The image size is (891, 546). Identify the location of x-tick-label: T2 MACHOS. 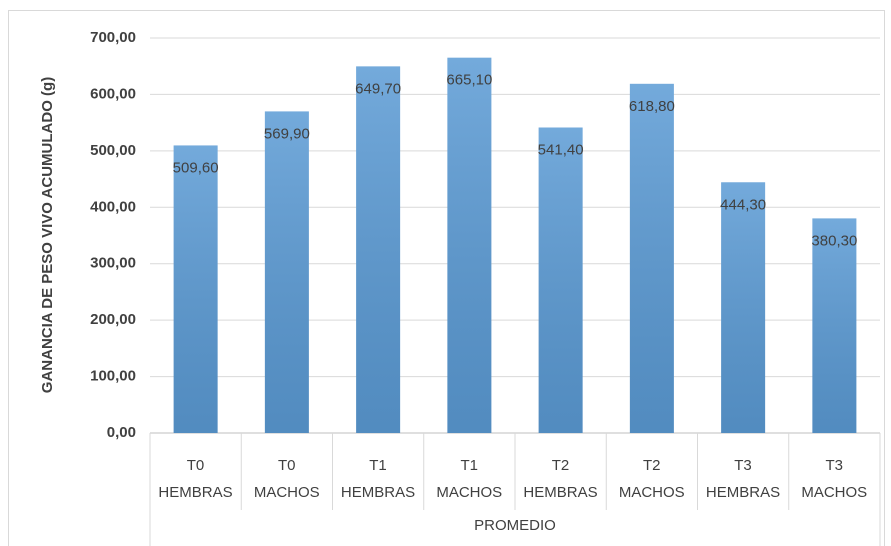
(651, 479).